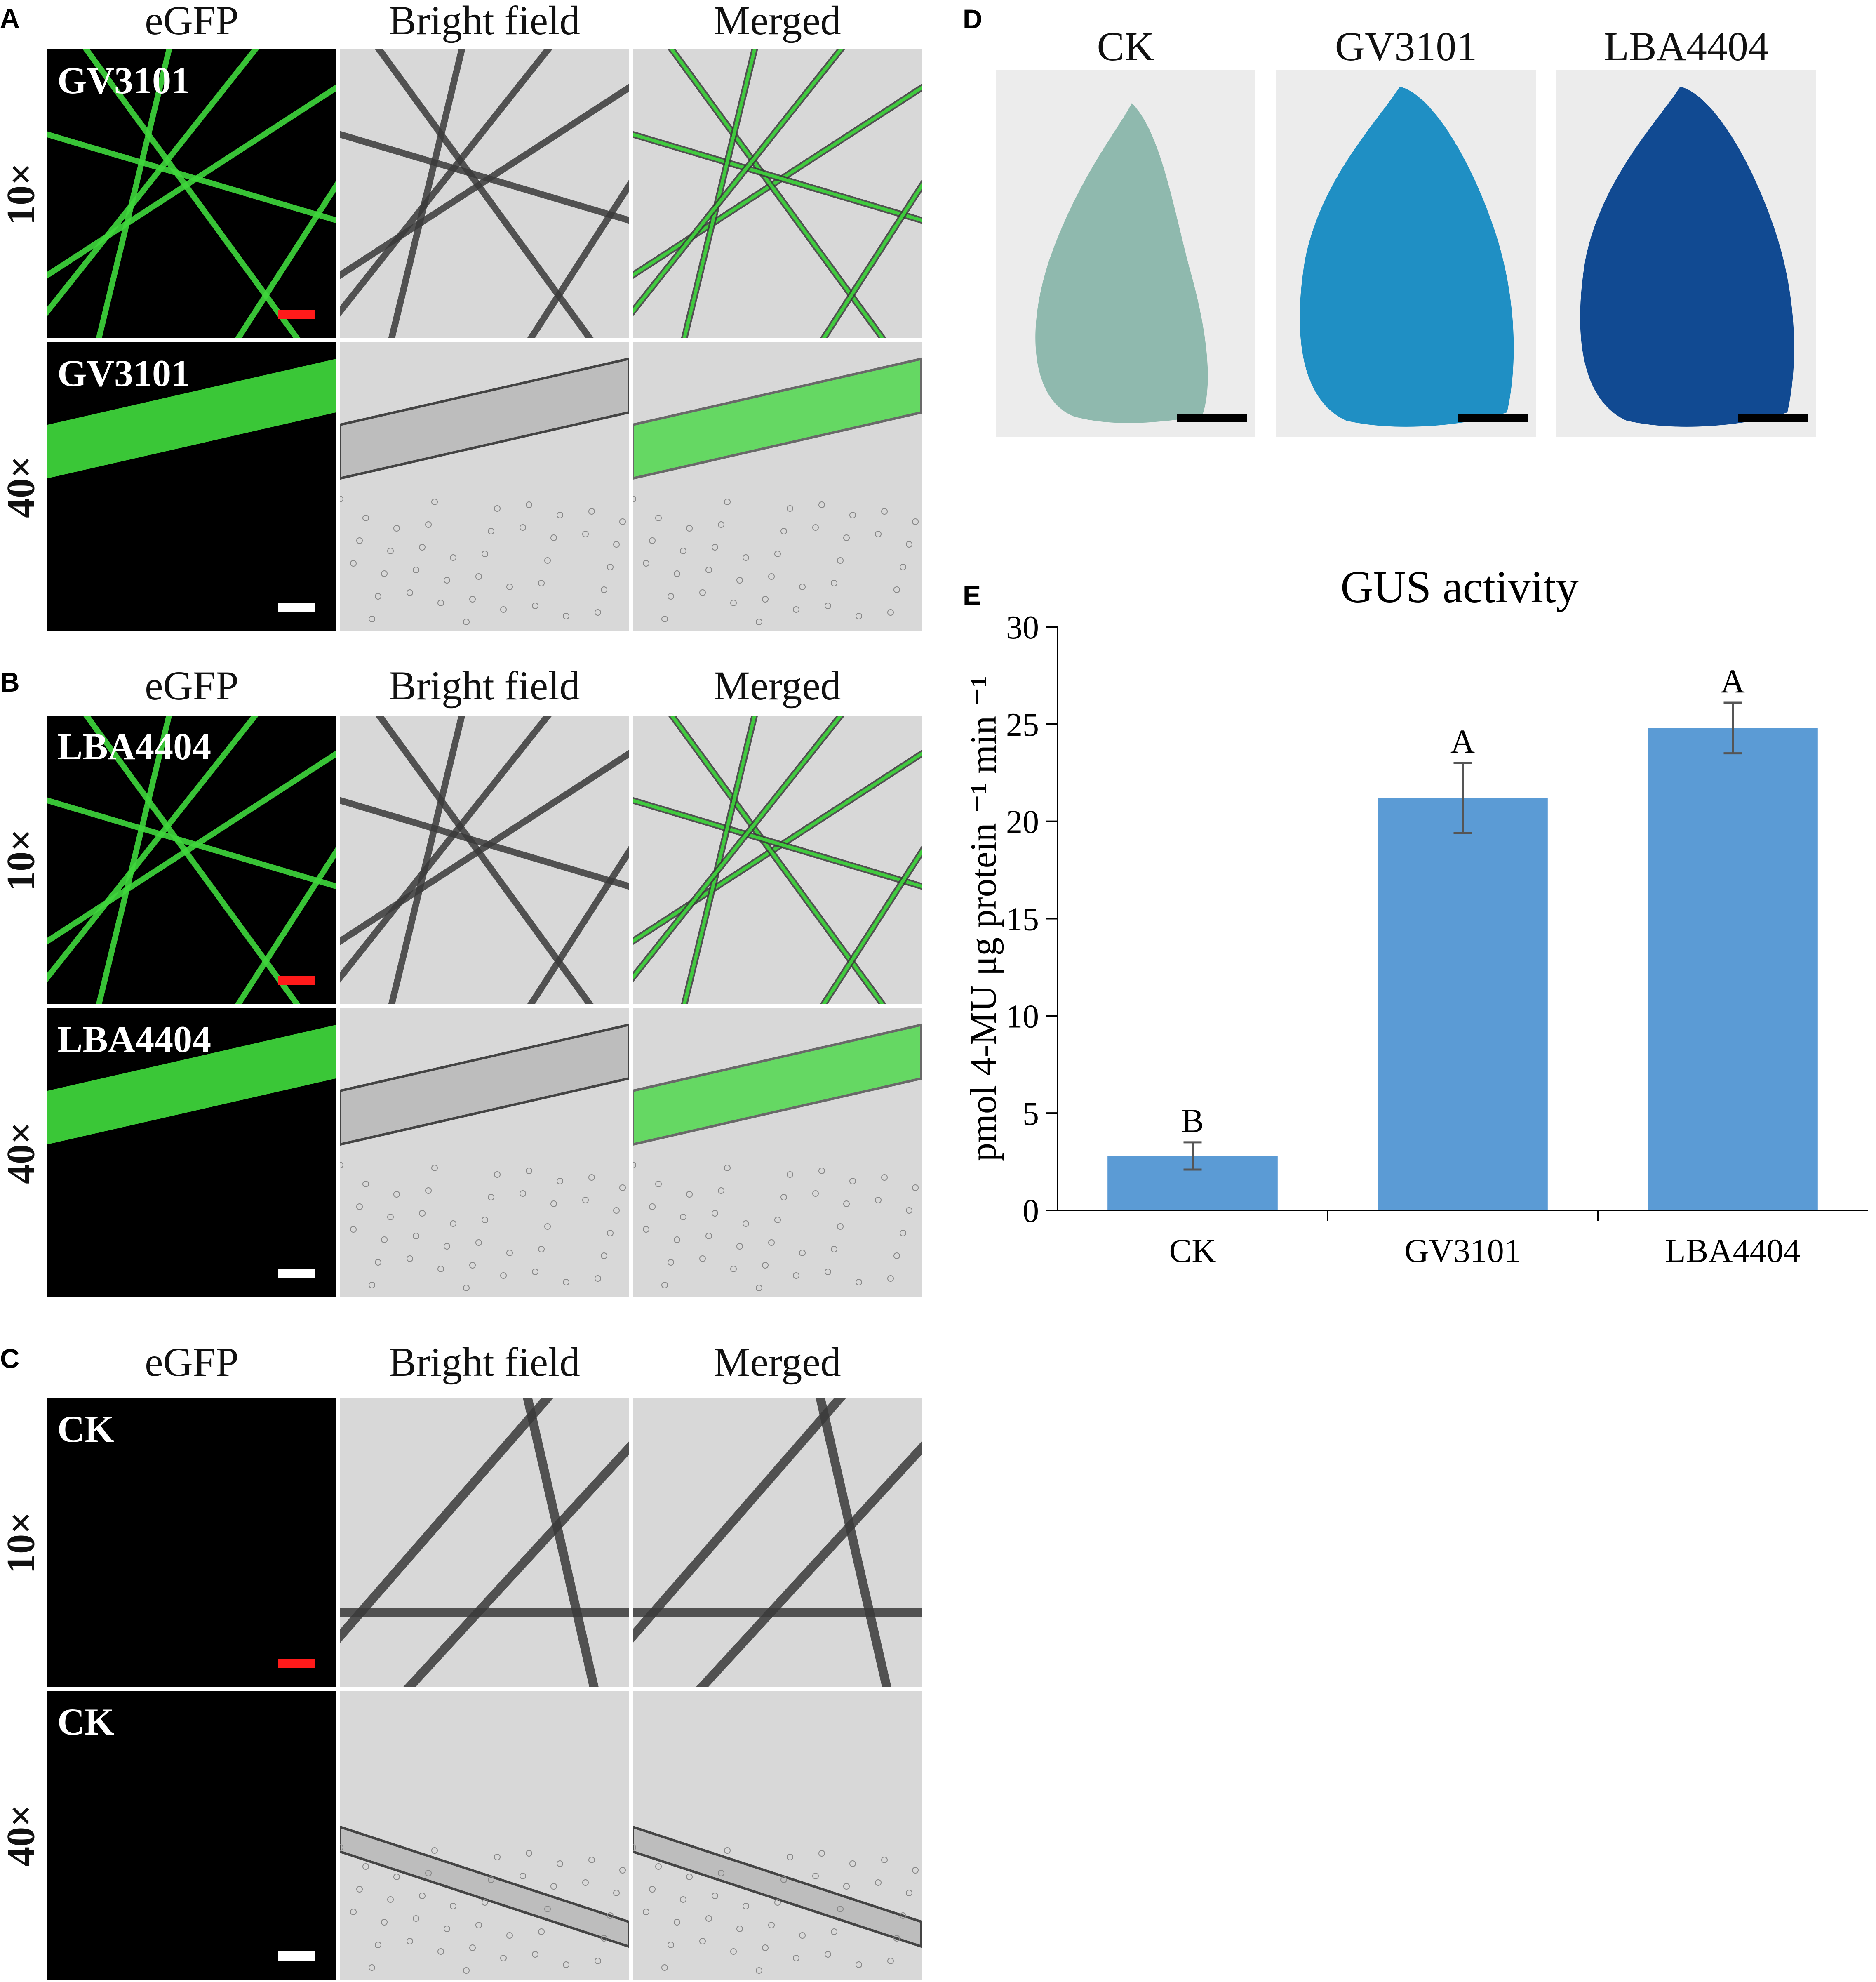 The width and height of the screenshot is (1876, 1982). What do you see at coordinates (984, 918) in the screenshot?
I see `y-axis-label: pmol 4-MU μg protein ⁻¹ min ⁻¹` at bounding box center [984, 918].